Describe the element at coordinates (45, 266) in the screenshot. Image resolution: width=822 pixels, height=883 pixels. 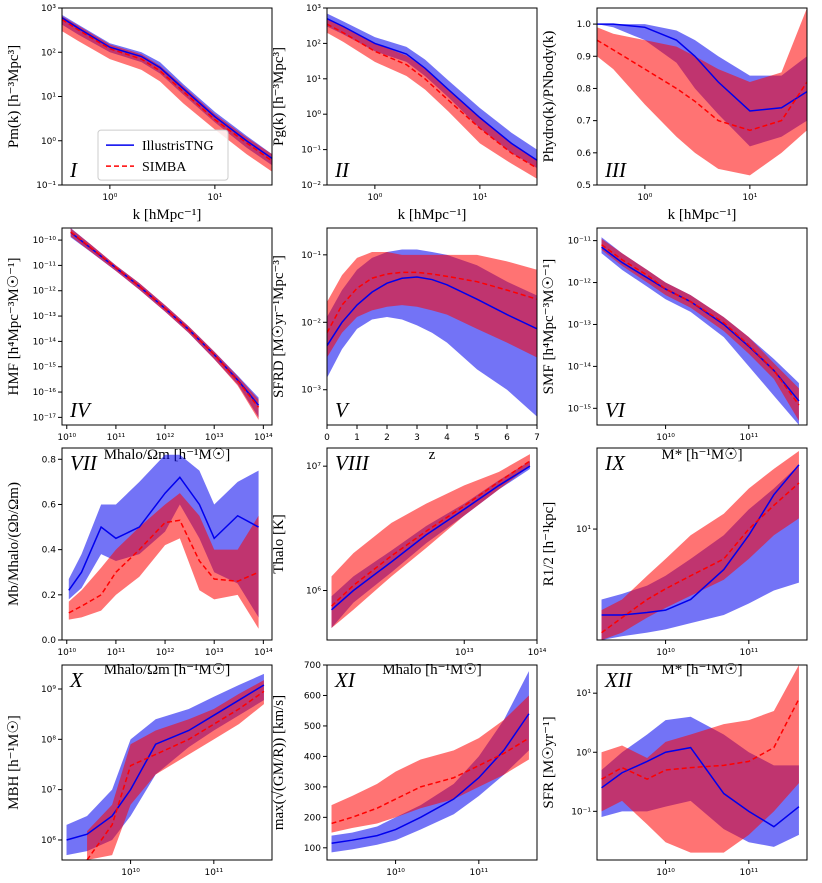
I see `y-tick-label: 10⁻¹¹` at that location.